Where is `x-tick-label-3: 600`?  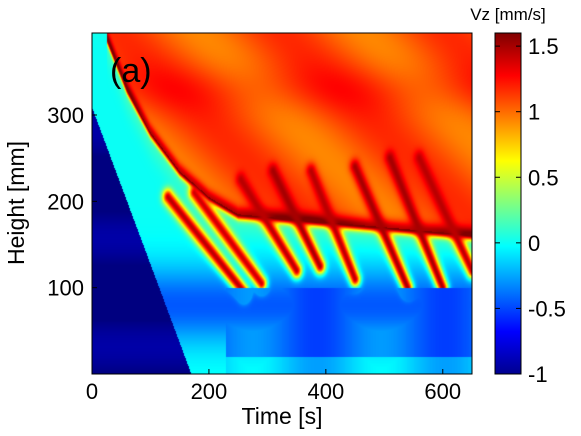
x-tick-label-3: 600 is located at coordinates (442, 391).